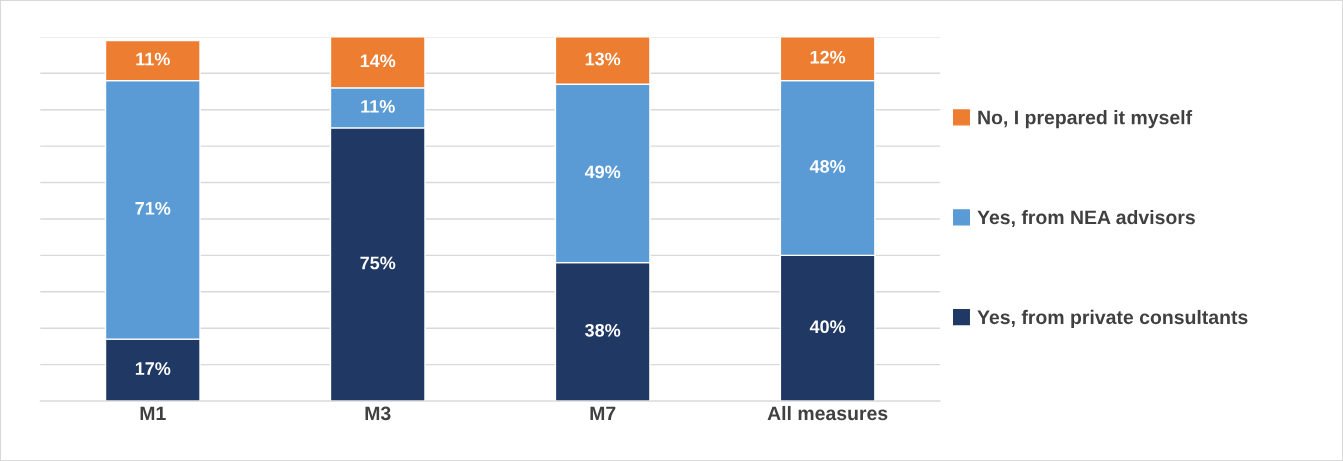  Describe the element at coordinates (827, 413) in the screenshot. I see `x-tick-label: All measures` at that location.